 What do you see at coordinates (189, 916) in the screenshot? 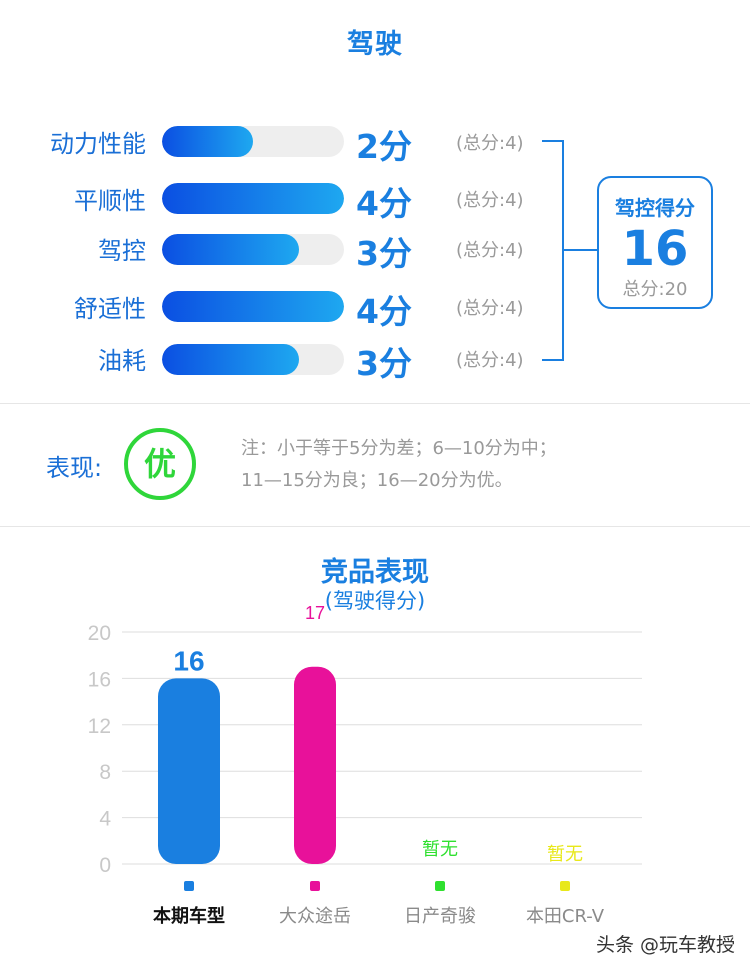
I see `x-category-label: 本期车型` at bounding box center [189, 916].